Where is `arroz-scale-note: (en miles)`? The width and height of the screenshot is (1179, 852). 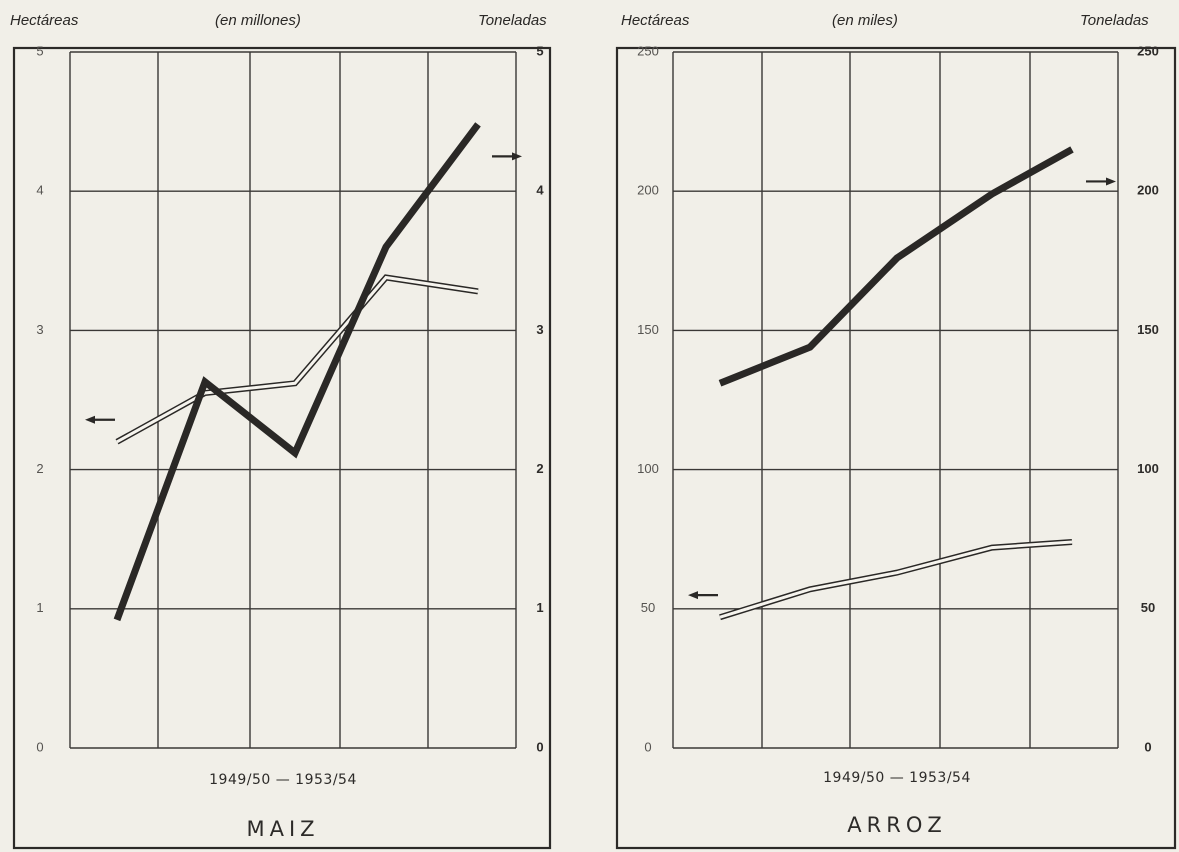
arroz-scale-note: (en miles) is located at coordinates (865, 20).